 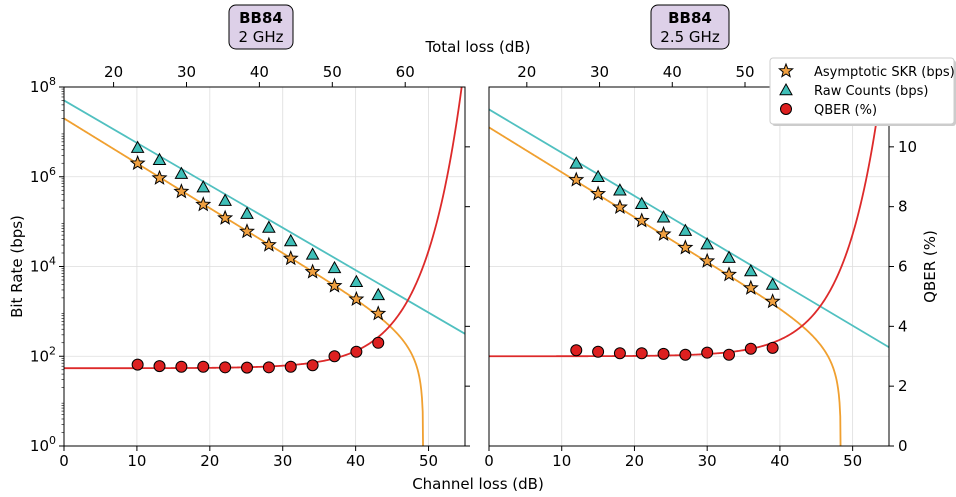 What do you see at coordinates (260, 37) in the screenshot?
I see `annotation-rate: 2 GHz` at bounding box center [260, 37].